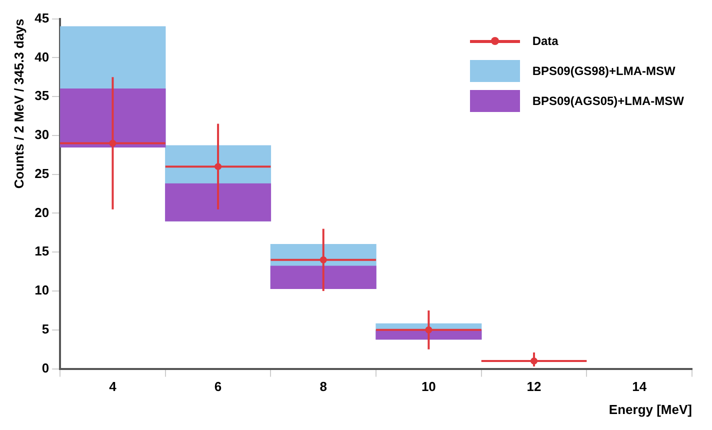  I want to click on y-tick-label: 5, so click(46, 328).